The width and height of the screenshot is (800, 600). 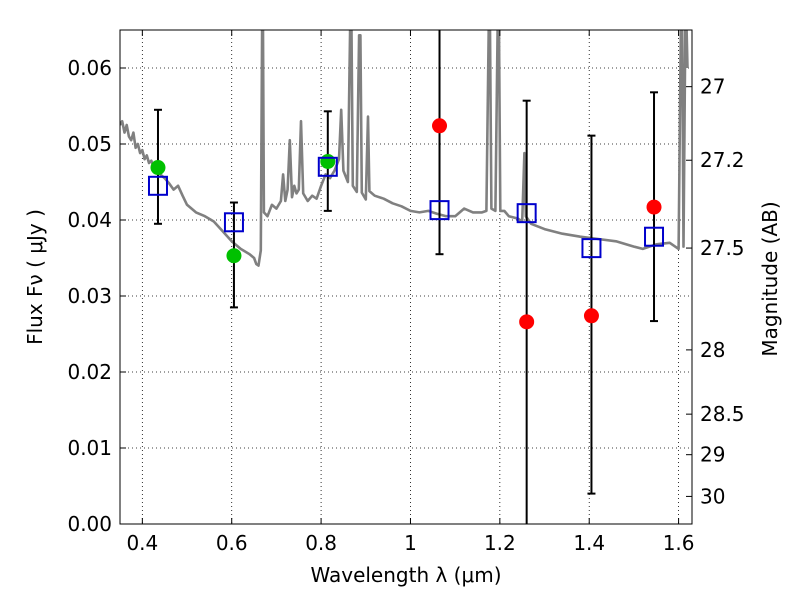 What do you see at coordinates (89, 220) in the screenshot?
I see `y-tick-label: 0.04` at bounding box center [89, 220].